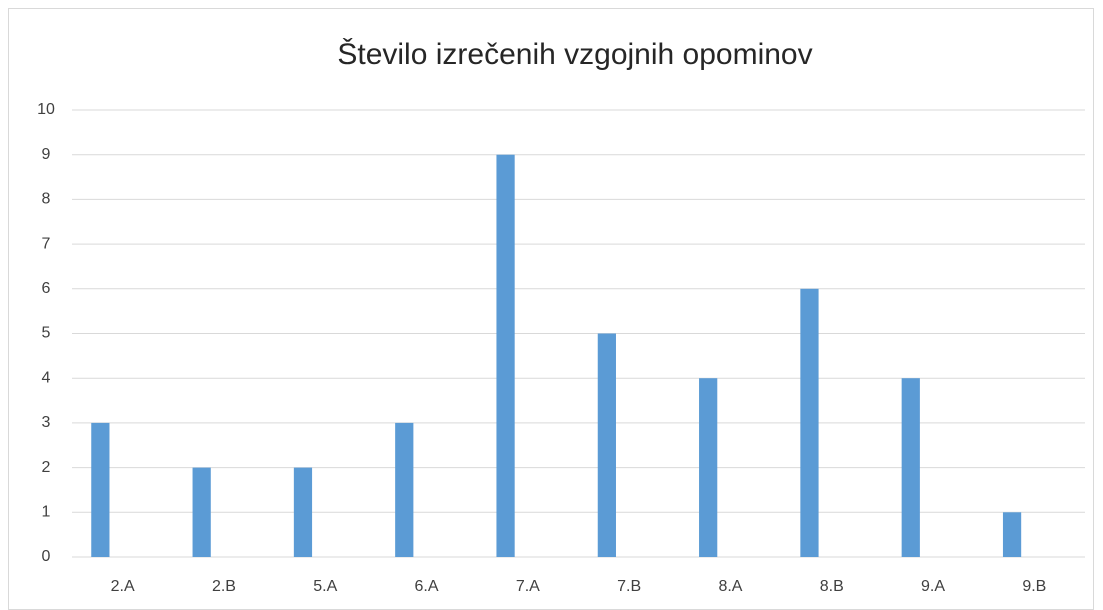  Describe the element at coordinates (574, 54) in the screenshot. I see `chart-title: Število izrečenih vzgojnih opominov` at that location.